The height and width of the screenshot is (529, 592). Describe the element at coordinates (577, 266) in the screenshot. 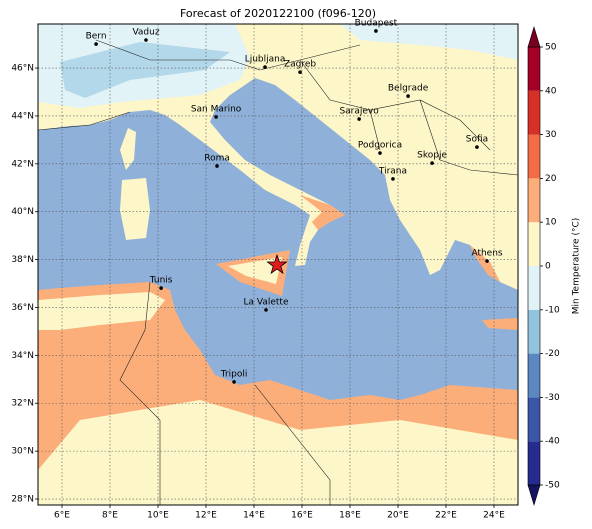

I see `colorbar-label: Min Temperature (°C)` at that location.